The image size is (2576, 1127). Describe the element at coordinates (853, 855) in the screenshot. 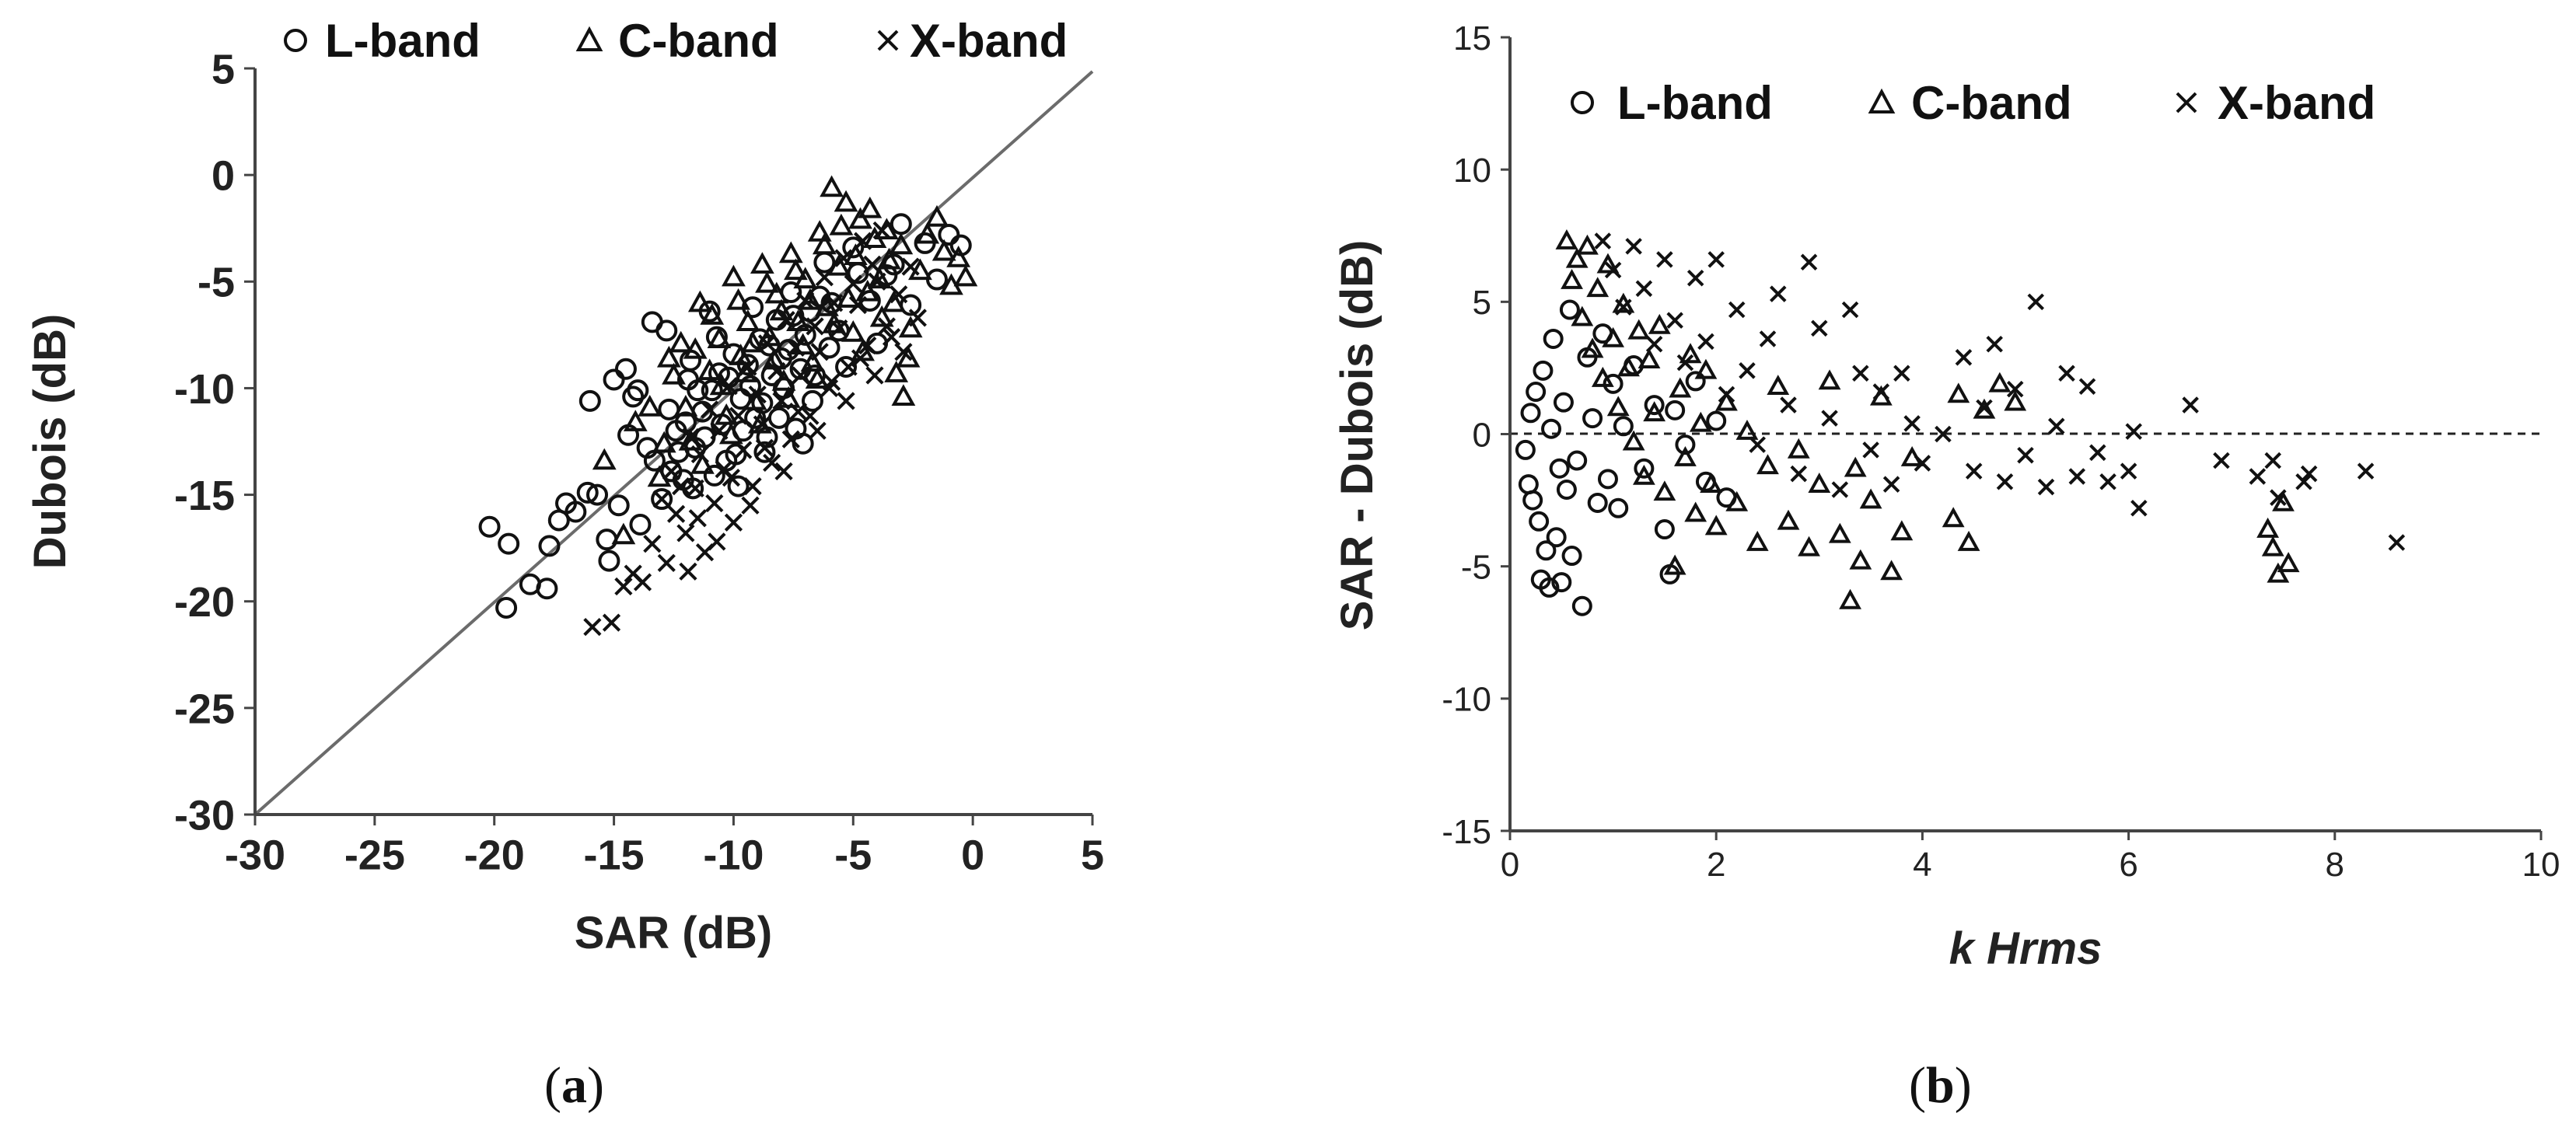

I see `panel-a-x-tick-label: -5` at that location.